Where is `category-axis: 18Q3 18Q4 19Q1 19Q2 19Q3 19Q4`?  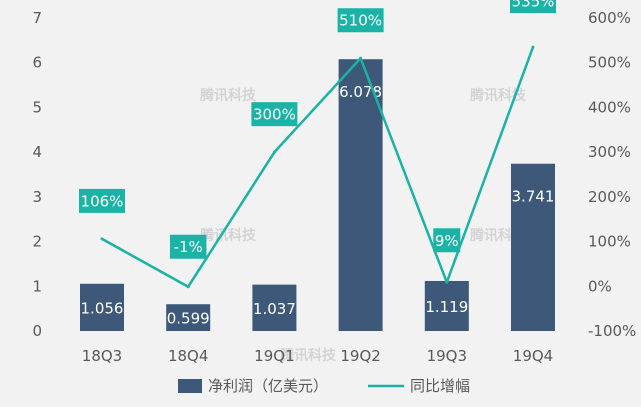 category-axis: 18Q3 18Q4 19Q1 19Q2 19Q3 19Q4 is located at coordinates (317, 356).